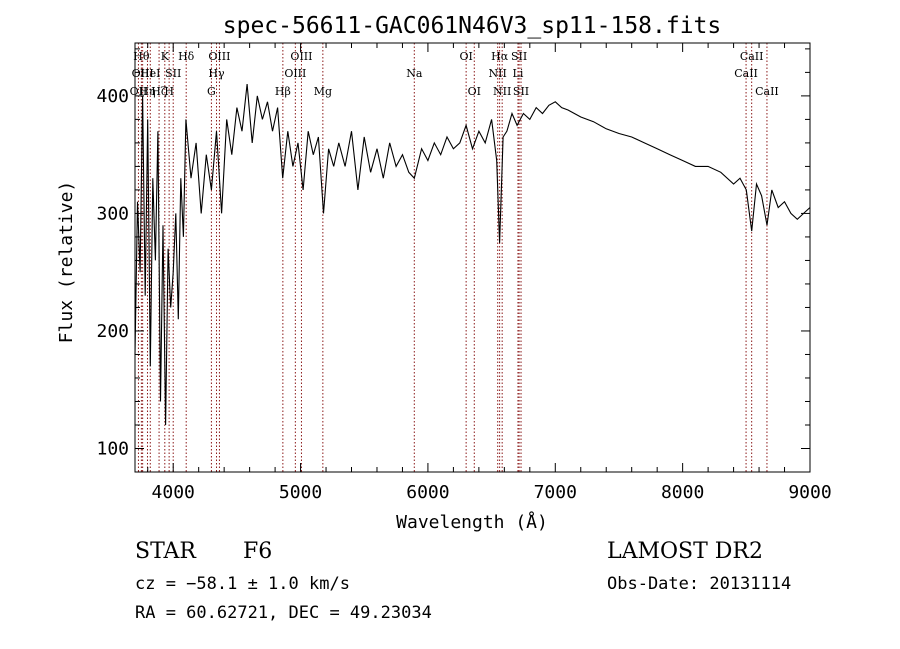 The width and height of the screenshot is (900, 649). What do you see at coordinates (295, 73) in the screenshot?
I see `line-label-14: OIII` at bounding box center [295, 73].